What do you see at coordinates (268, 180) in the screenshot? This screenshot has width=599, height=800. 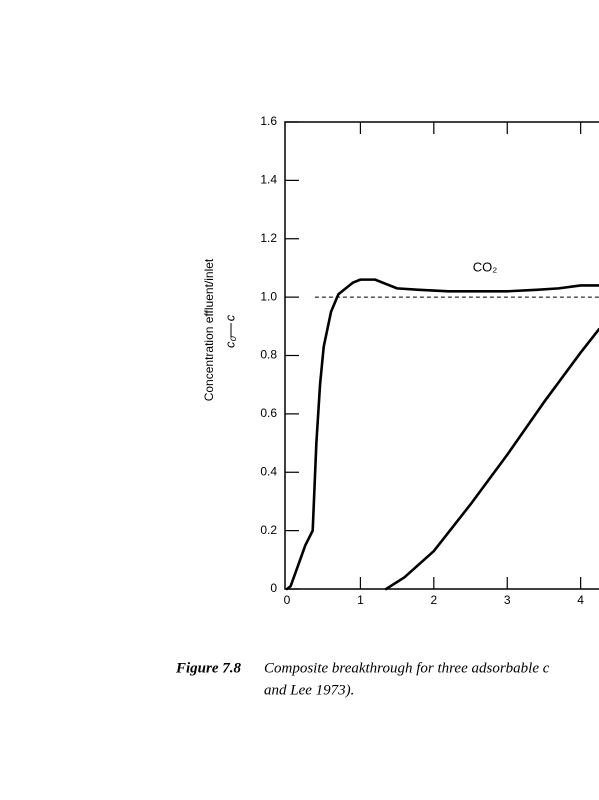 I see `y-tick-label: 1.4` at bounding box center [268, 180].